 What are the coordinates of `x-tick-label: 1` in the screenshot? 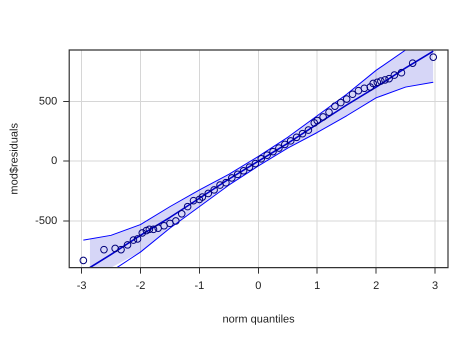 It's located at (317, 286).